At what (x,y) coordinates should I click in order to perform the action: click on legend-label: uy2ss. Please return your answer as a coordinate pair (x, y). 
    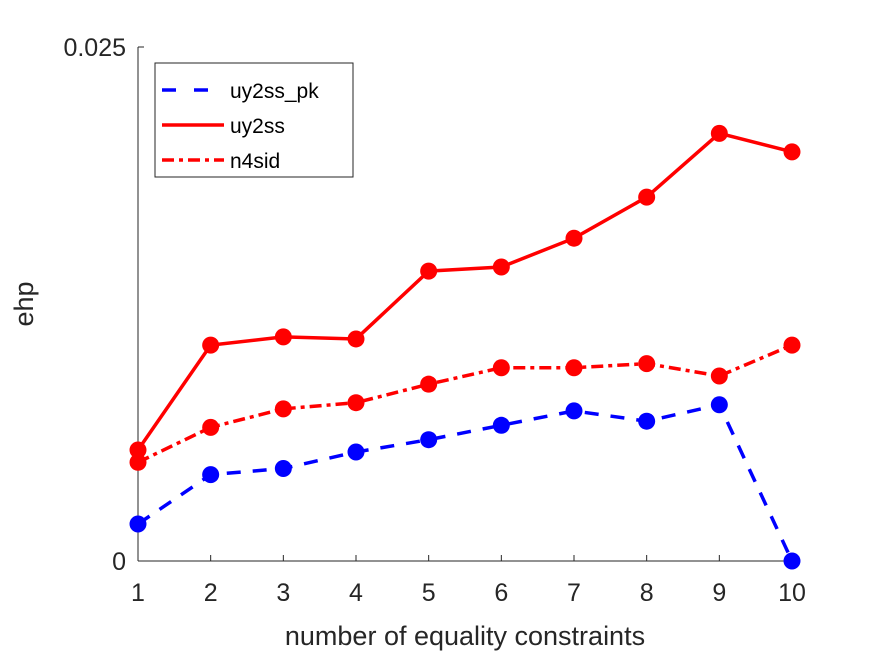
    Looking at the image, I should click on (257, 126).